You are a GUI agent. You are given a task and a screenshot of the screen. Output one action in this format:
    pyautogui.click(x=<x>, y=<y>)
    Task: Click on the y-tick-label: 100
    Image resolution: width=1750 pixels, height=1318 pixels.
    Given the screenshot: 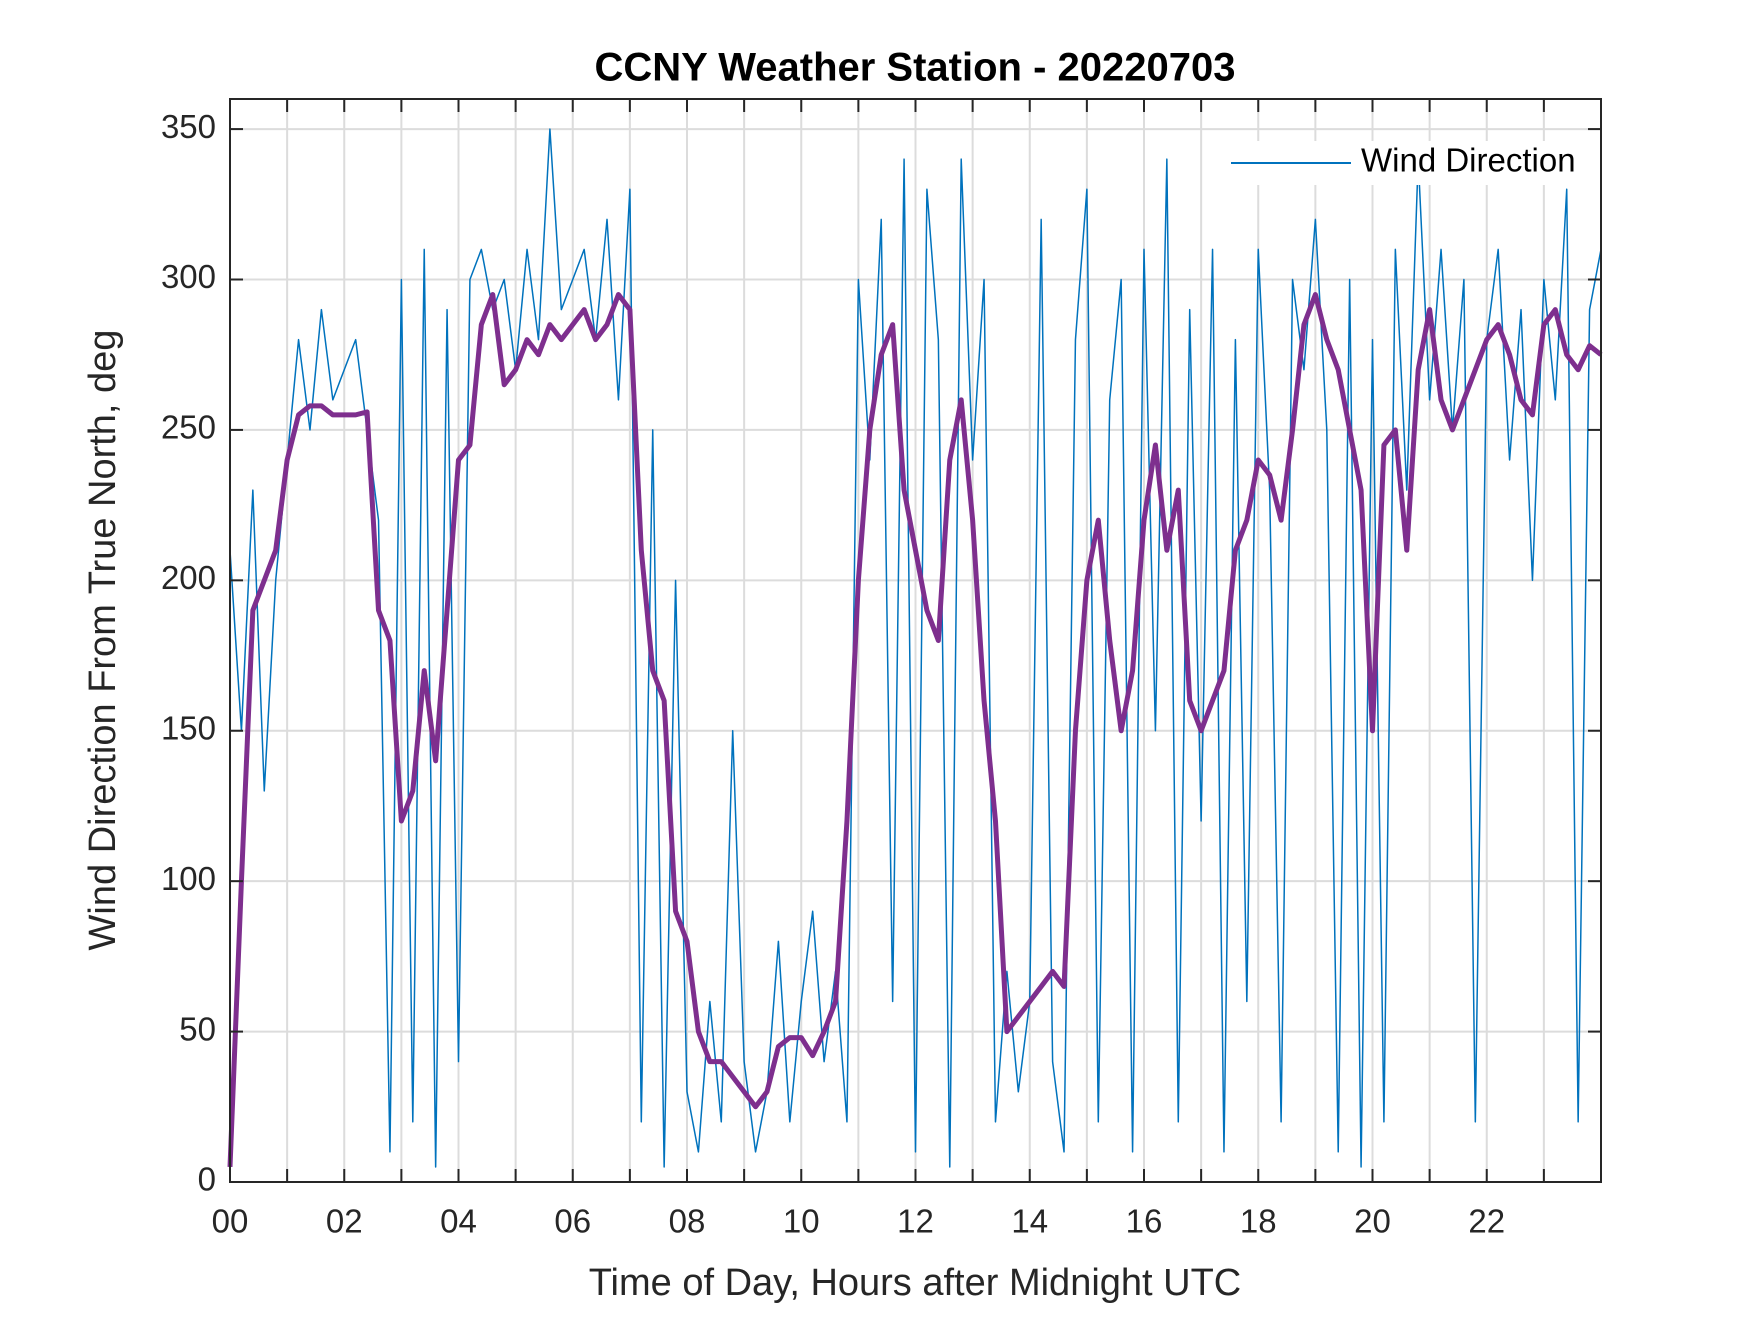 What is the action you would take?
    pyautogui.click(x=188, y=878)
    